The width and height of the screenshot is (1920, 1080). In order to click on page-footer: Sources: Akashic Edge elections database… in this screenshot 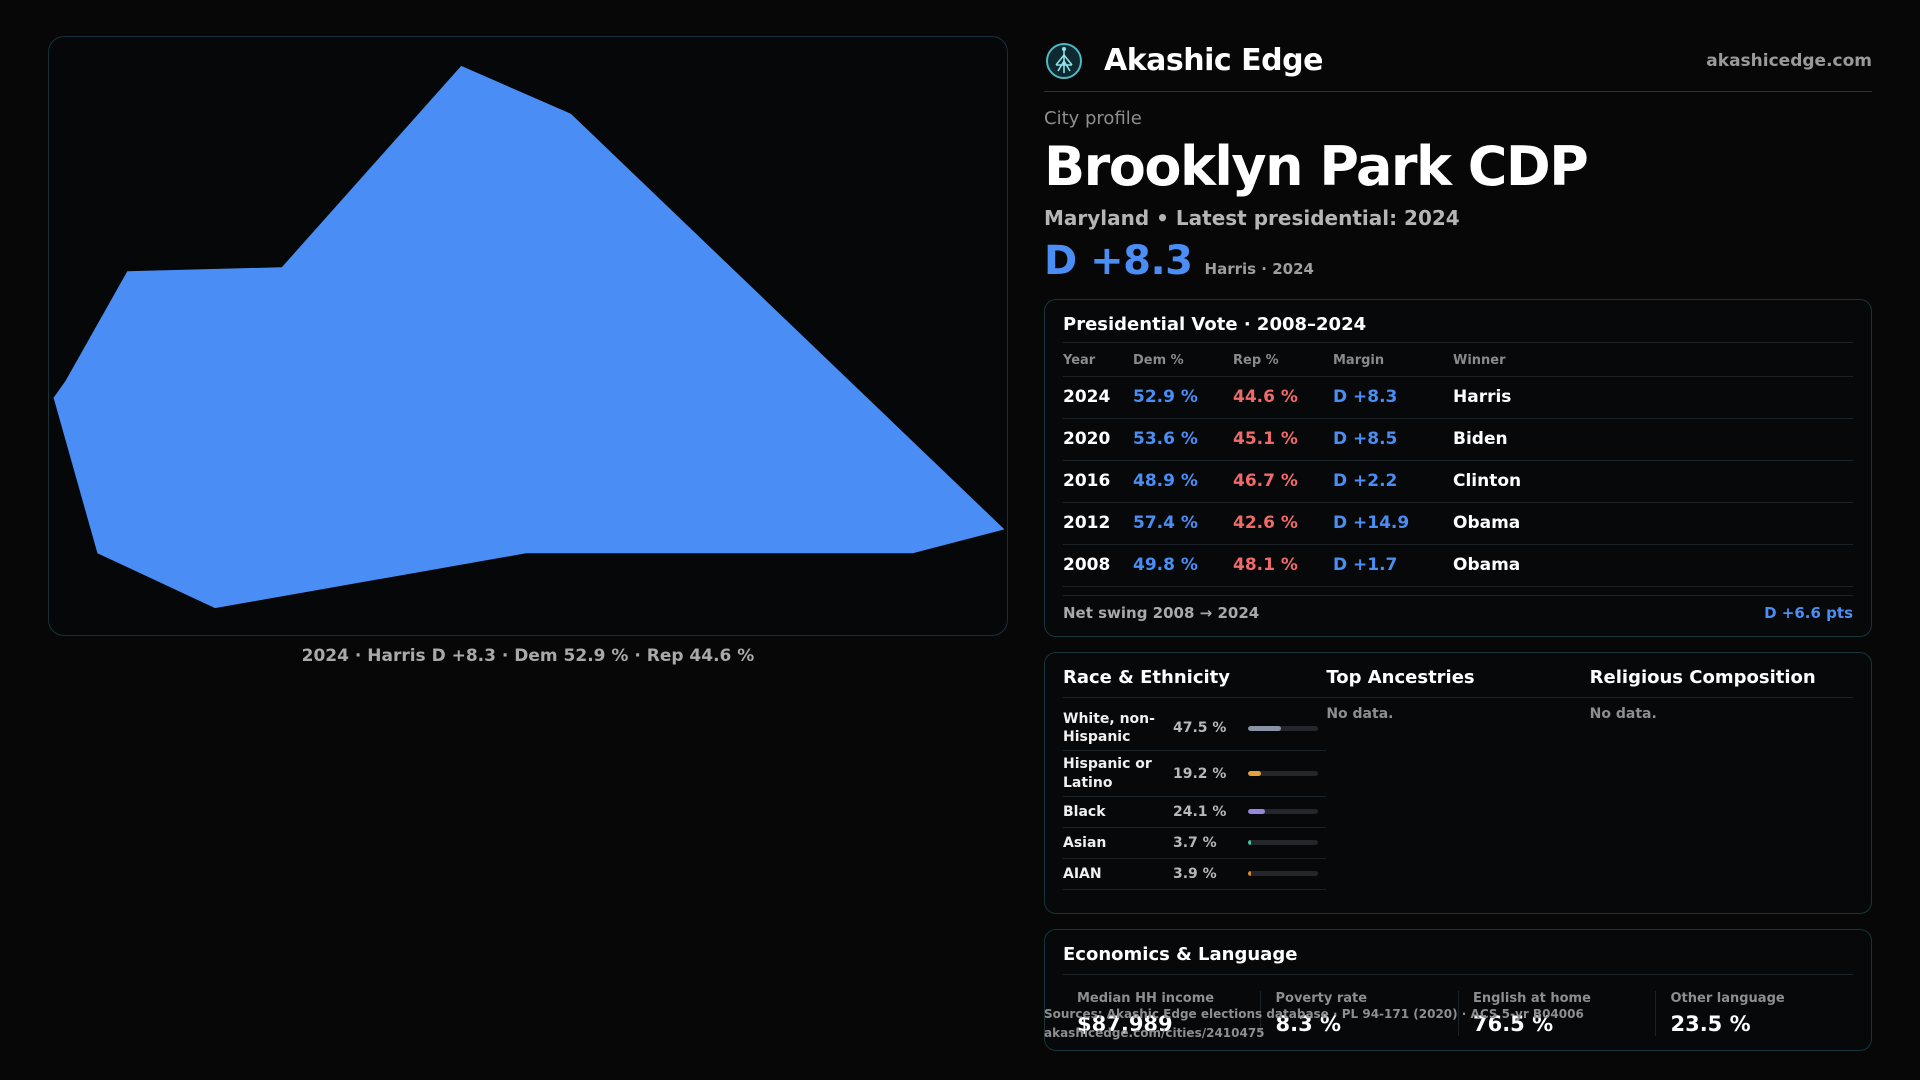, I will do `click(1394, 1023)`.